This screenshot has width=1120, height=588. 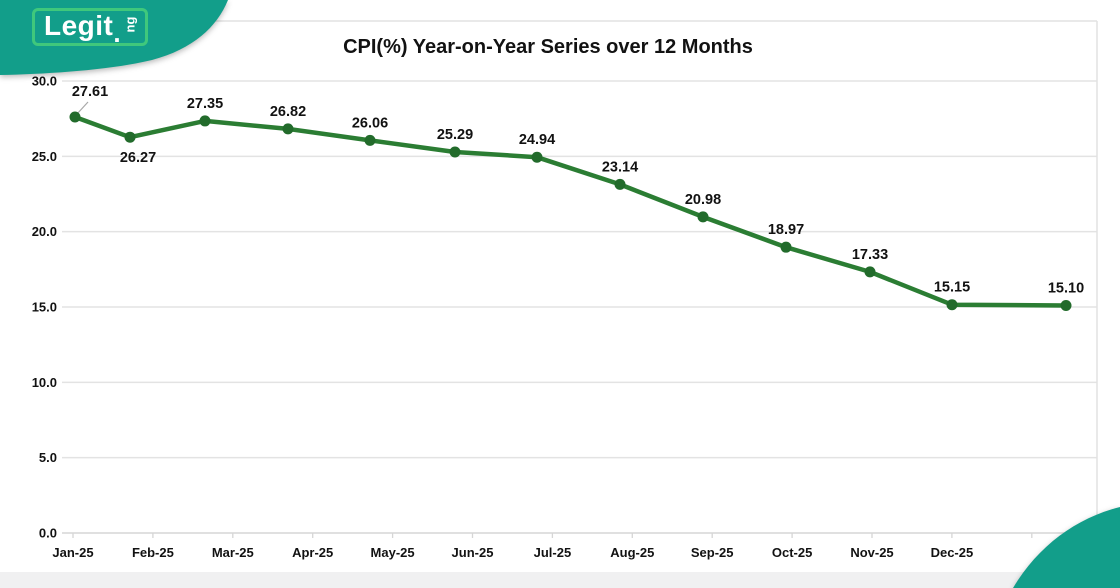 What do you see at coordinates (233, 552) in the screenshot?
I see `x-axis-tick-label: Mar-25` at bounding box center [233, 552].